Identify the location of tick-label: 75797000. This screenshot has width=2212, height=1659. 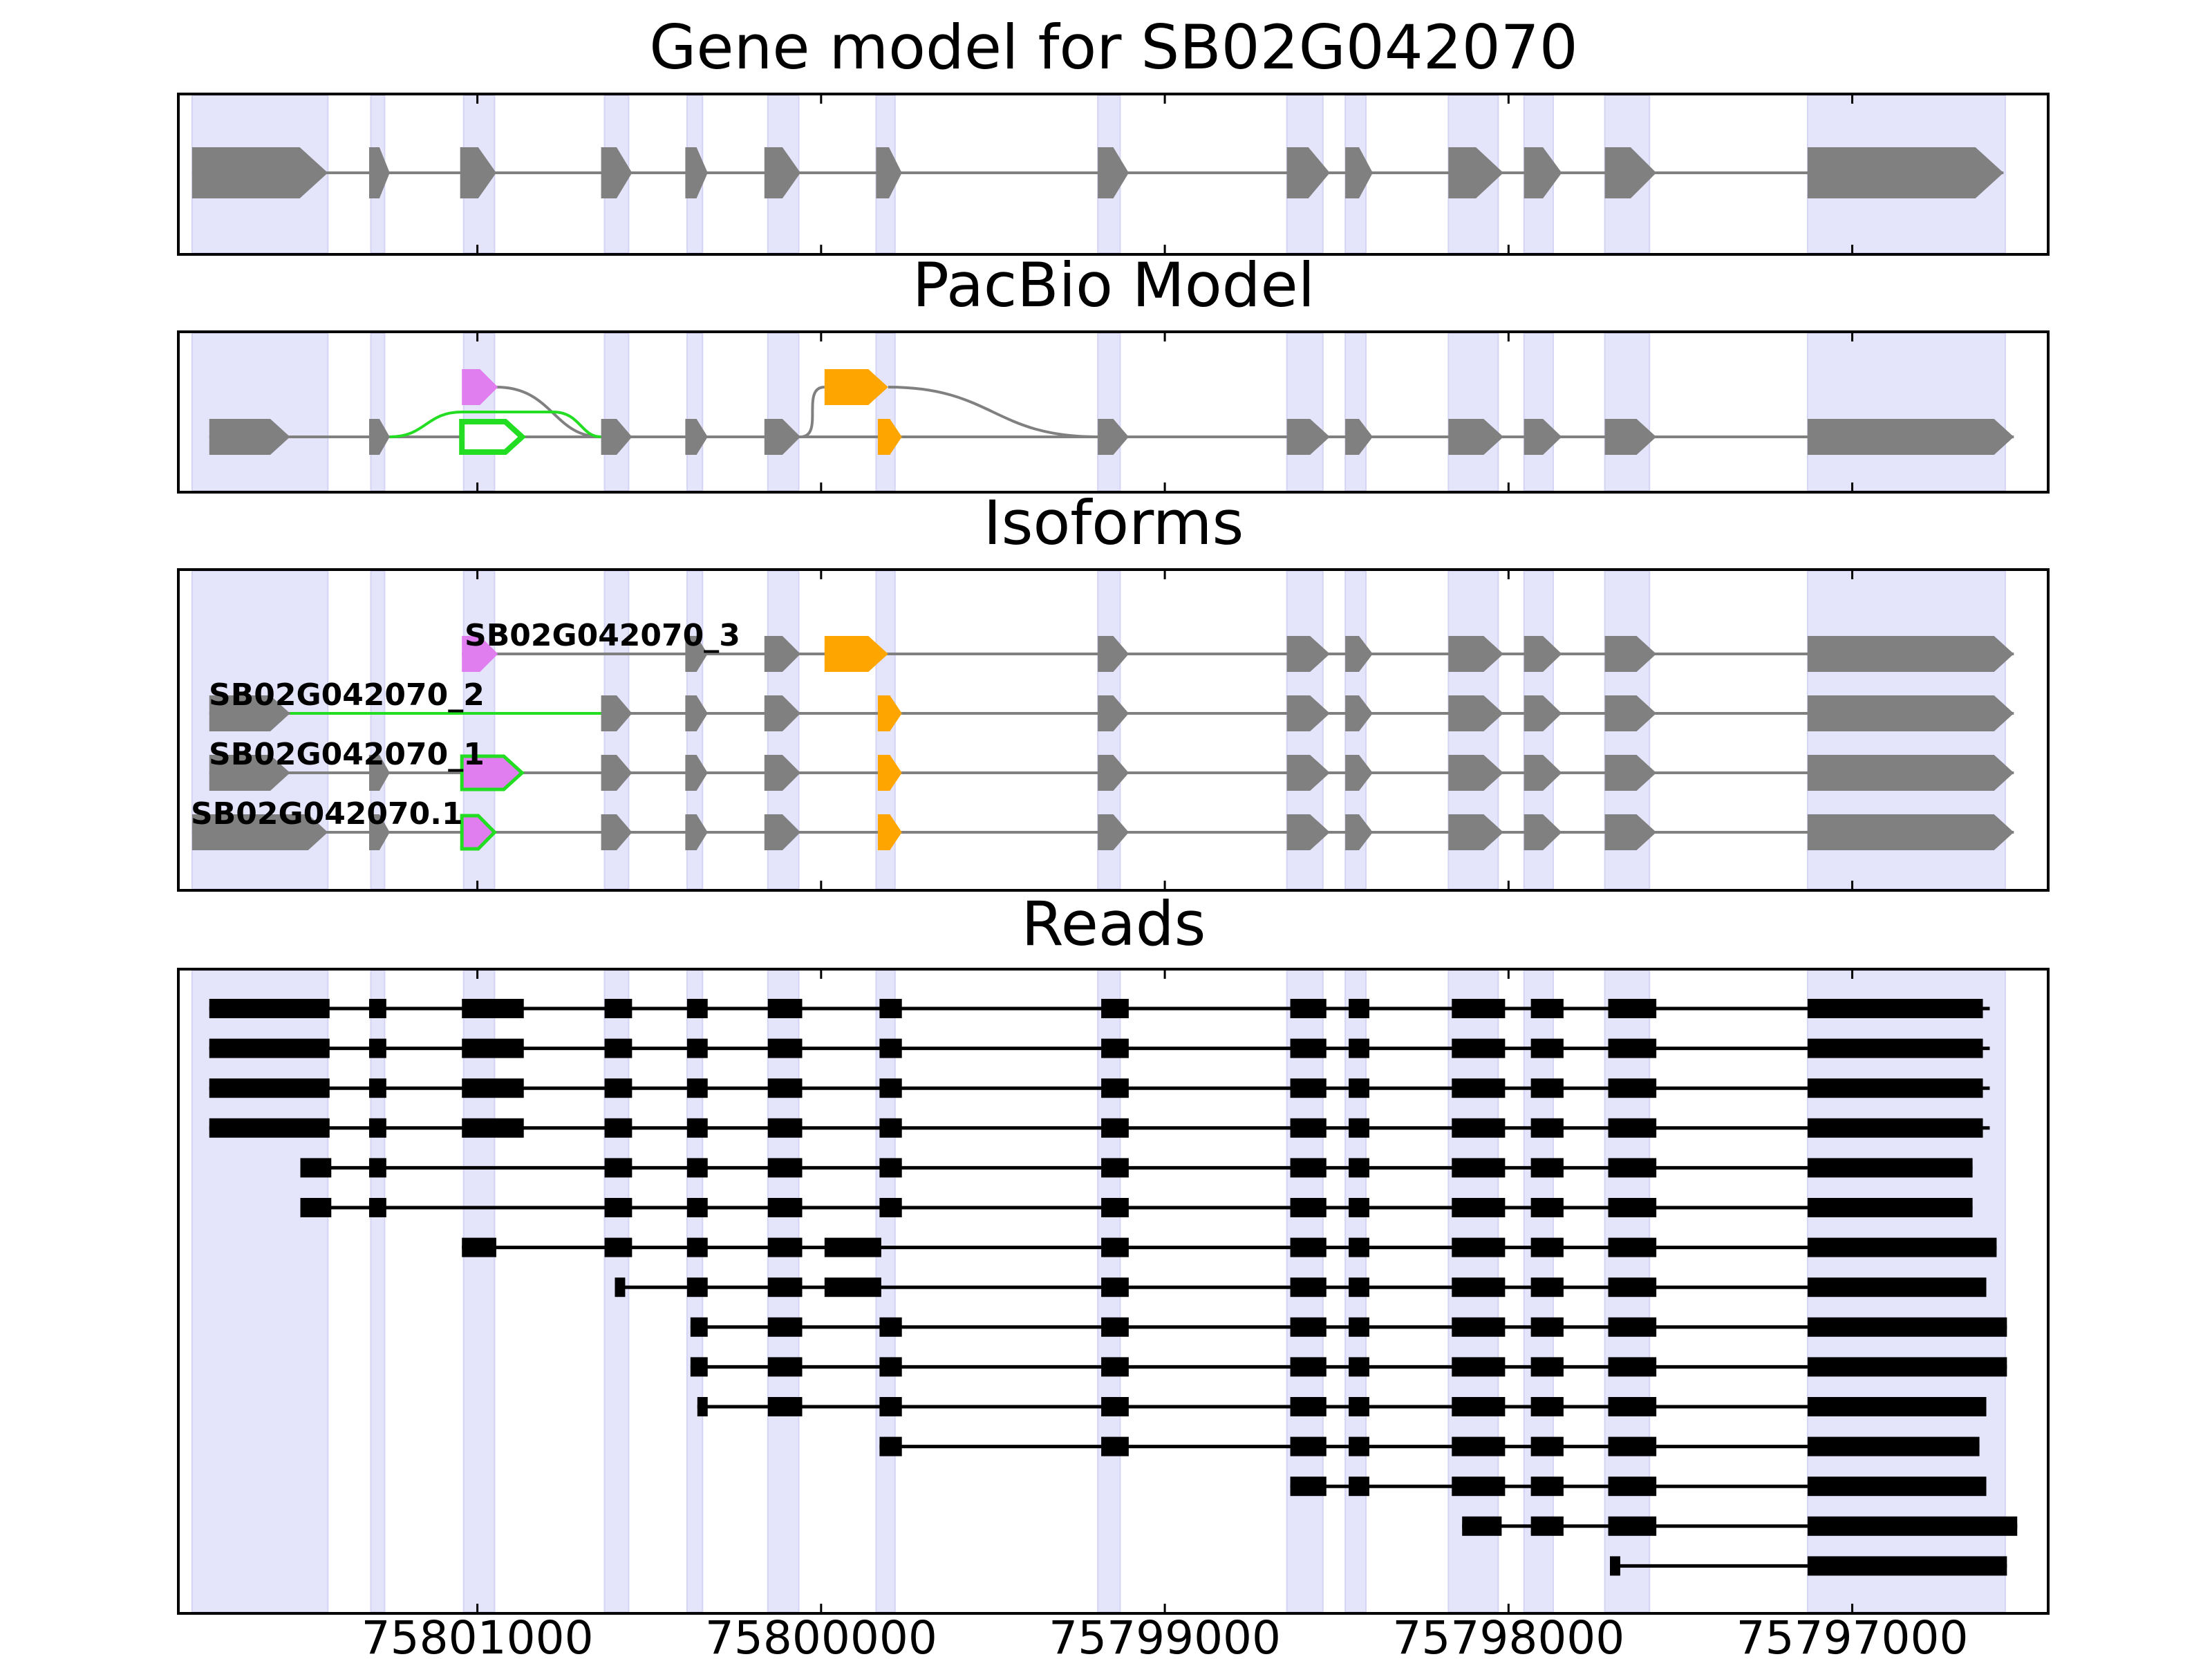
(1853, 1635).